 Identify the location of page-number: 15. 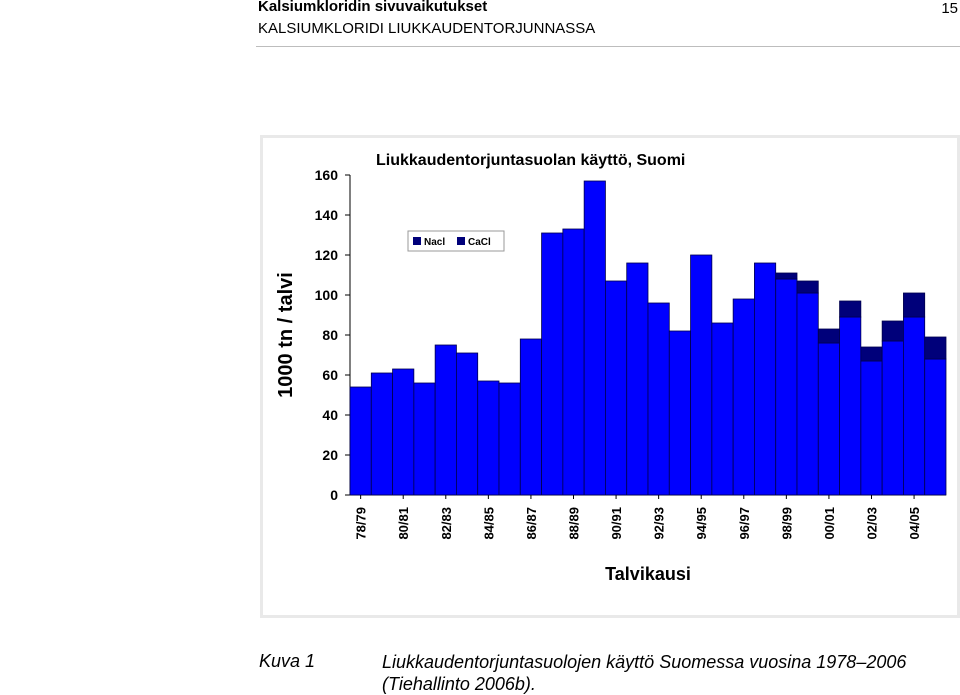
(949, 8).